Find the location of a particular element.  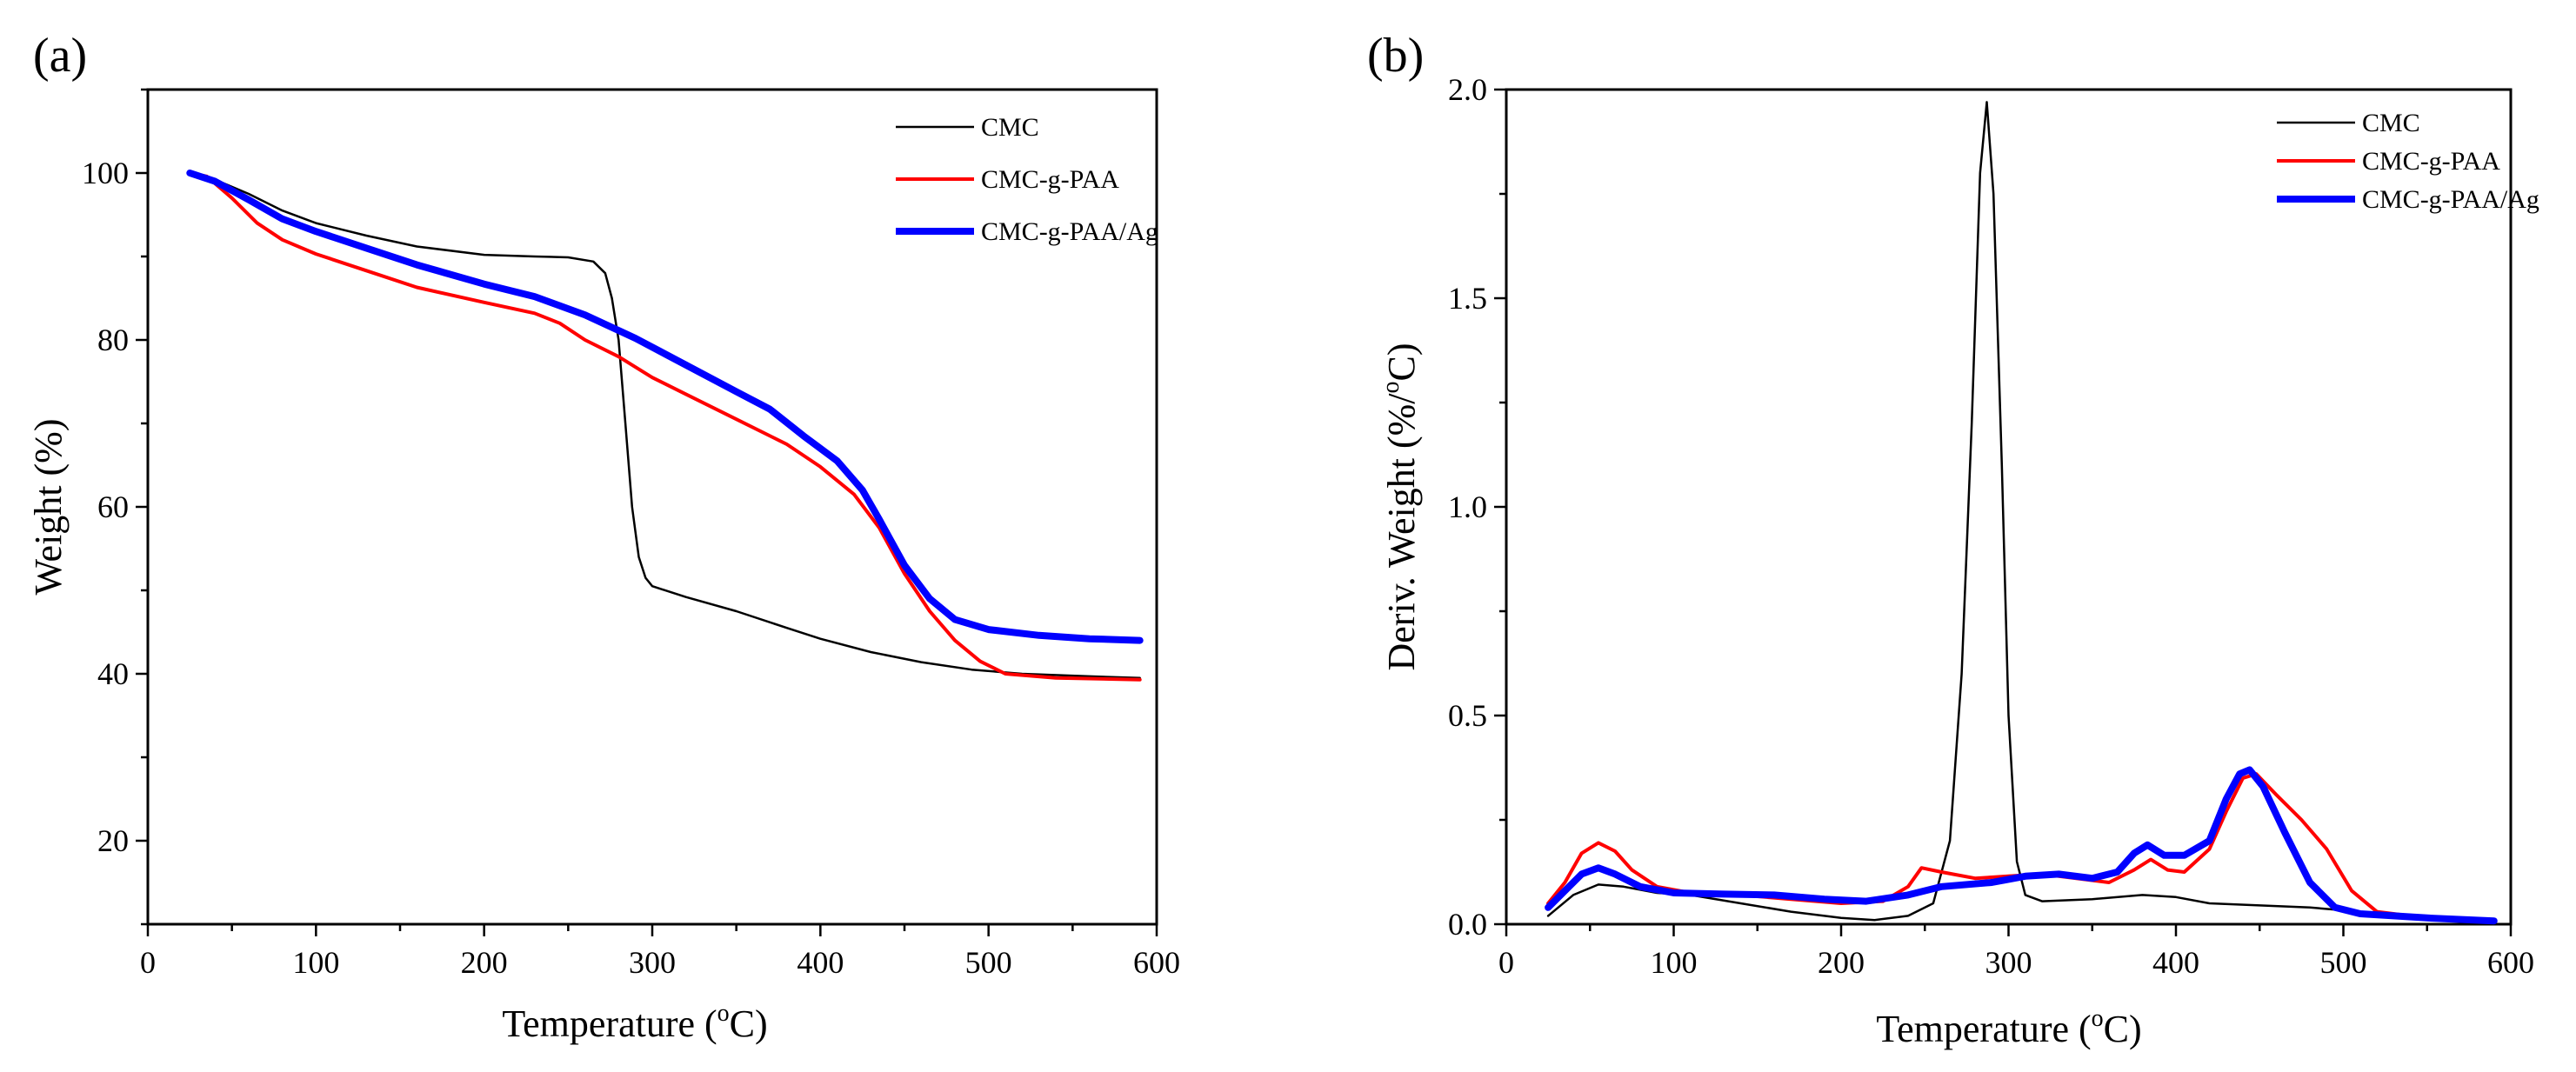

panel-b-x-tick-label: 300 is located at coordinates (2009, 962).